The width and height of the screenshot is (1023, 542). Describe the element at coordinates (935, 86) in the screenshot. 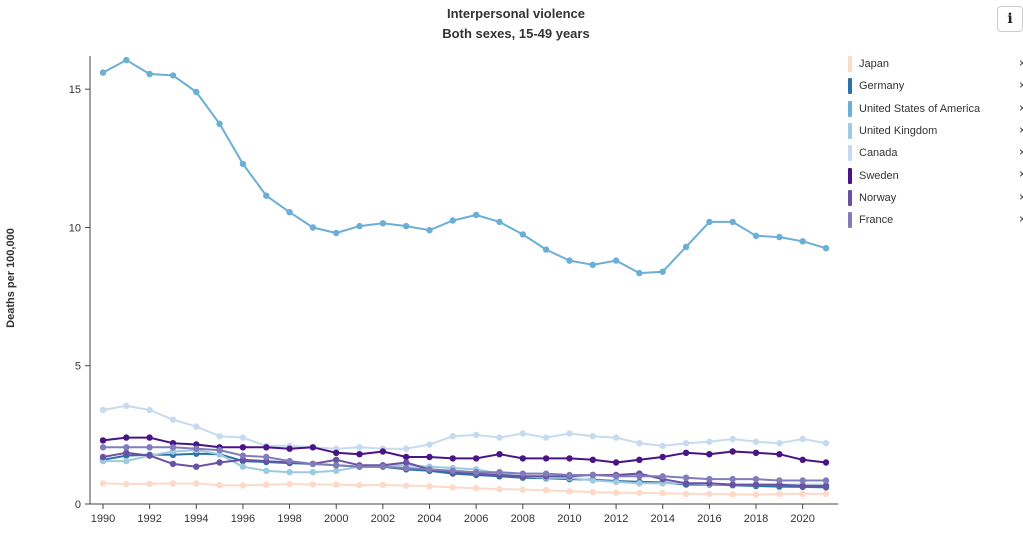

I see `legend-item: Germany ×` at that location.